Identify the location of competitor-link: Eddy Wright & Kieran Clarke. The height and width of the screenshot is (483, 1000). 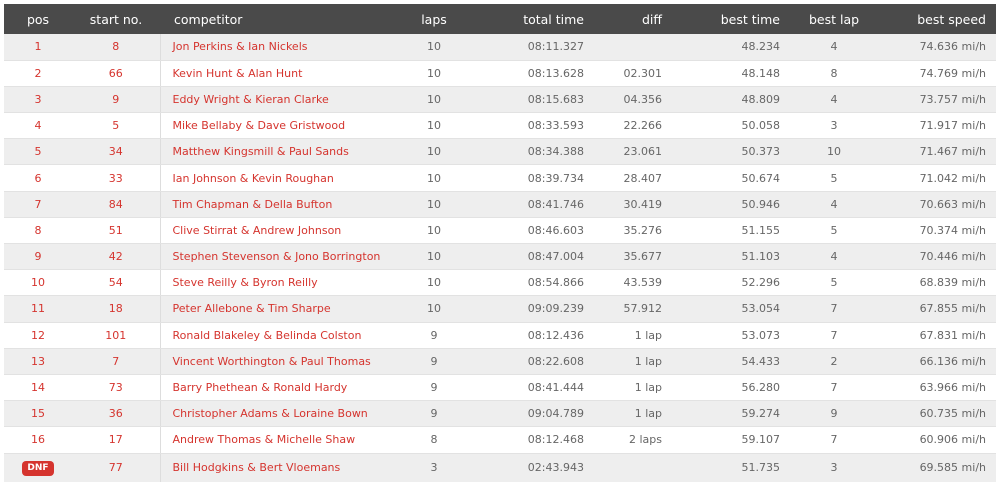
(274, 100).